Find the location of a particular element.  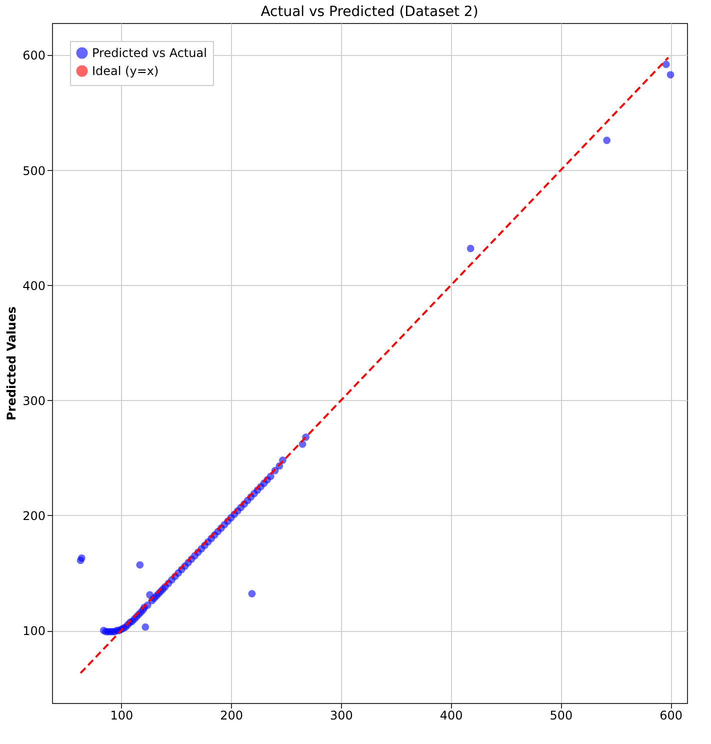

x-tick-label: 600 is located at coordinates (671, 715).